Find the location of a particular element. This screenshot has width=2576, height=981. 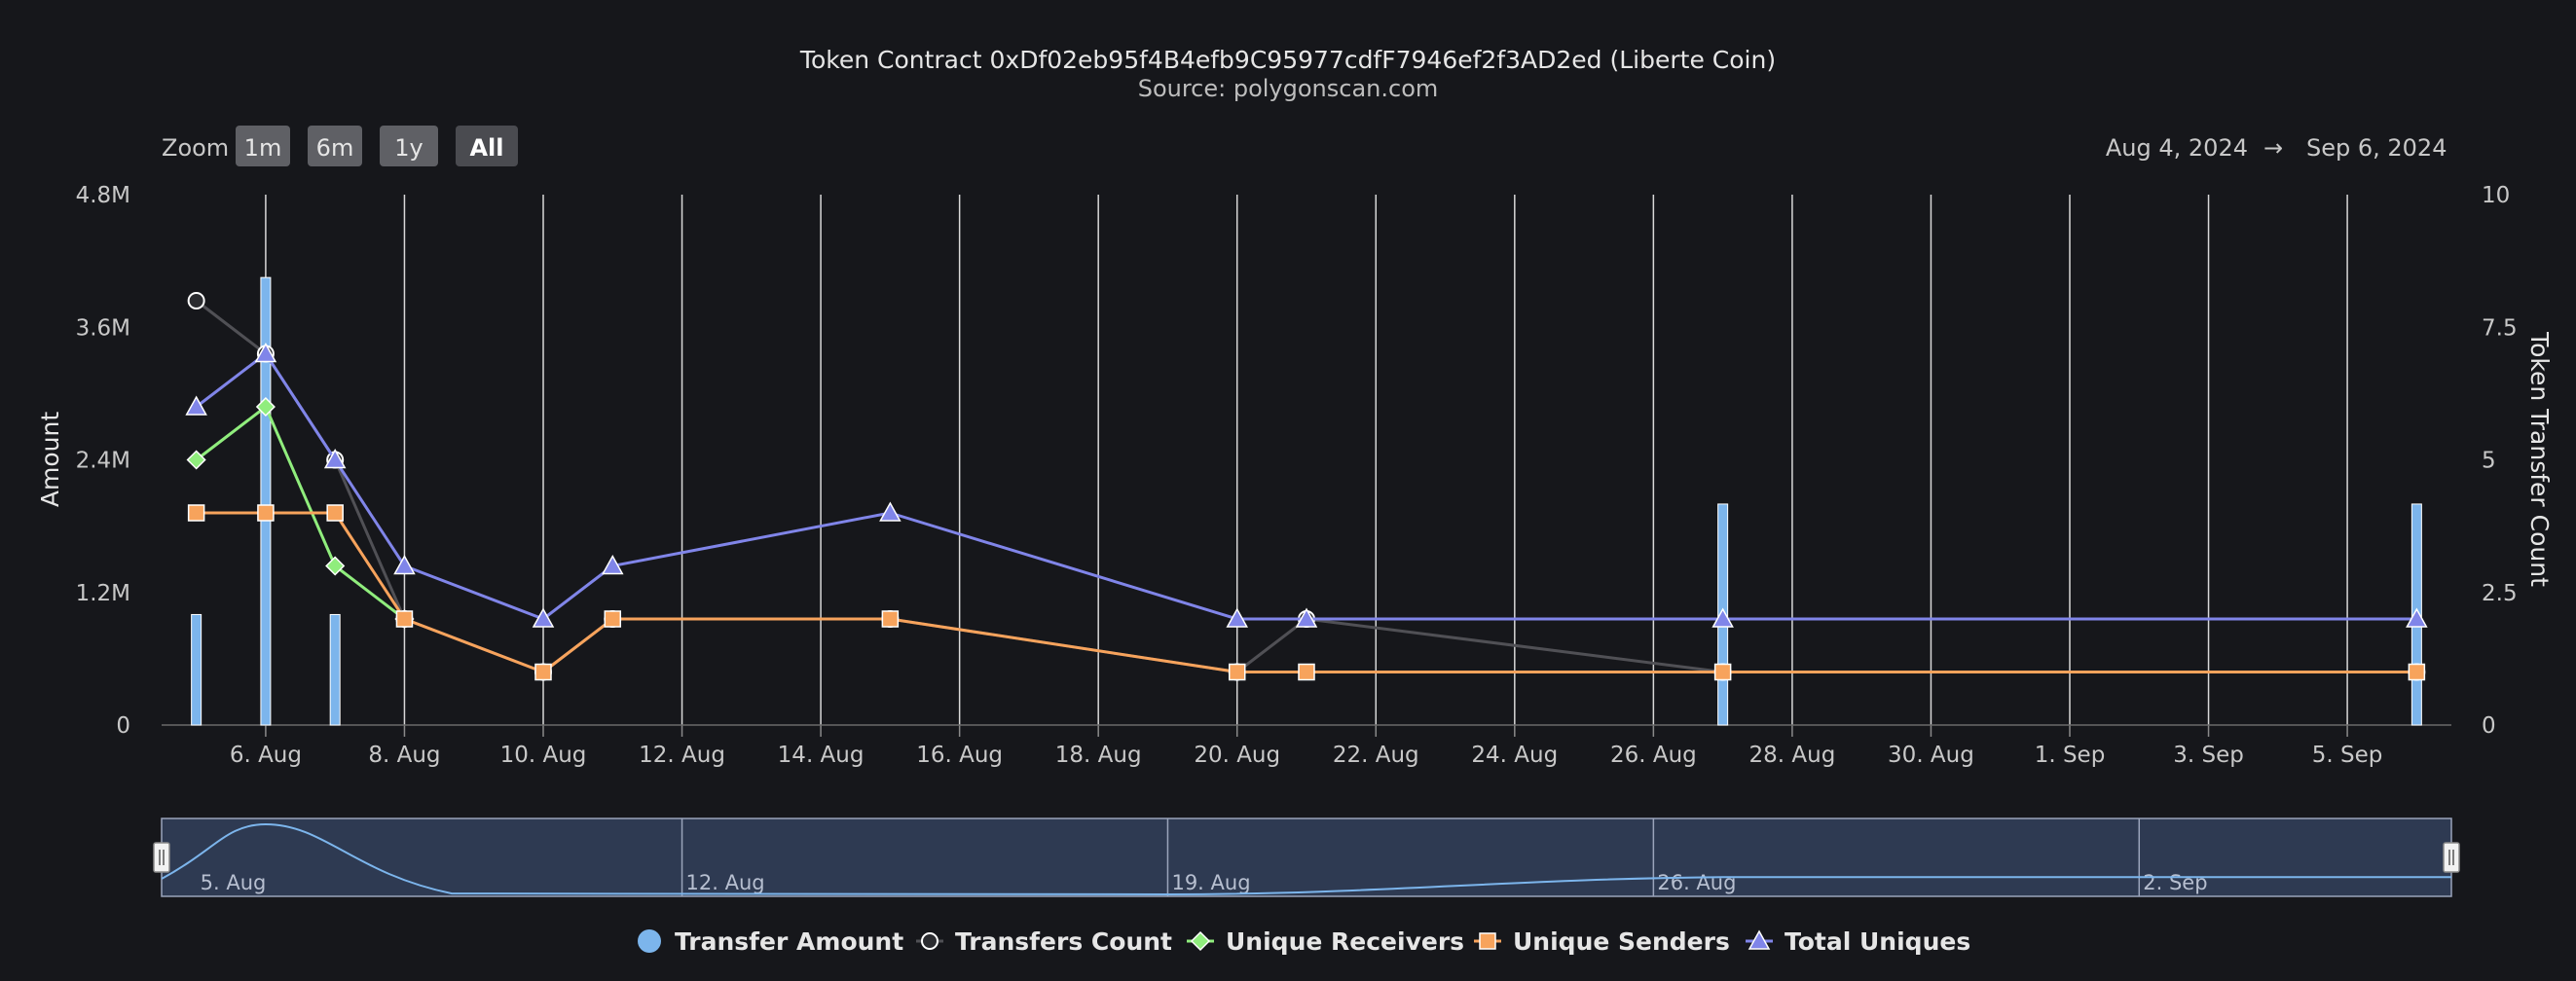

range-from: Aug 4, 2024 is located at coordinates (2177, 148).